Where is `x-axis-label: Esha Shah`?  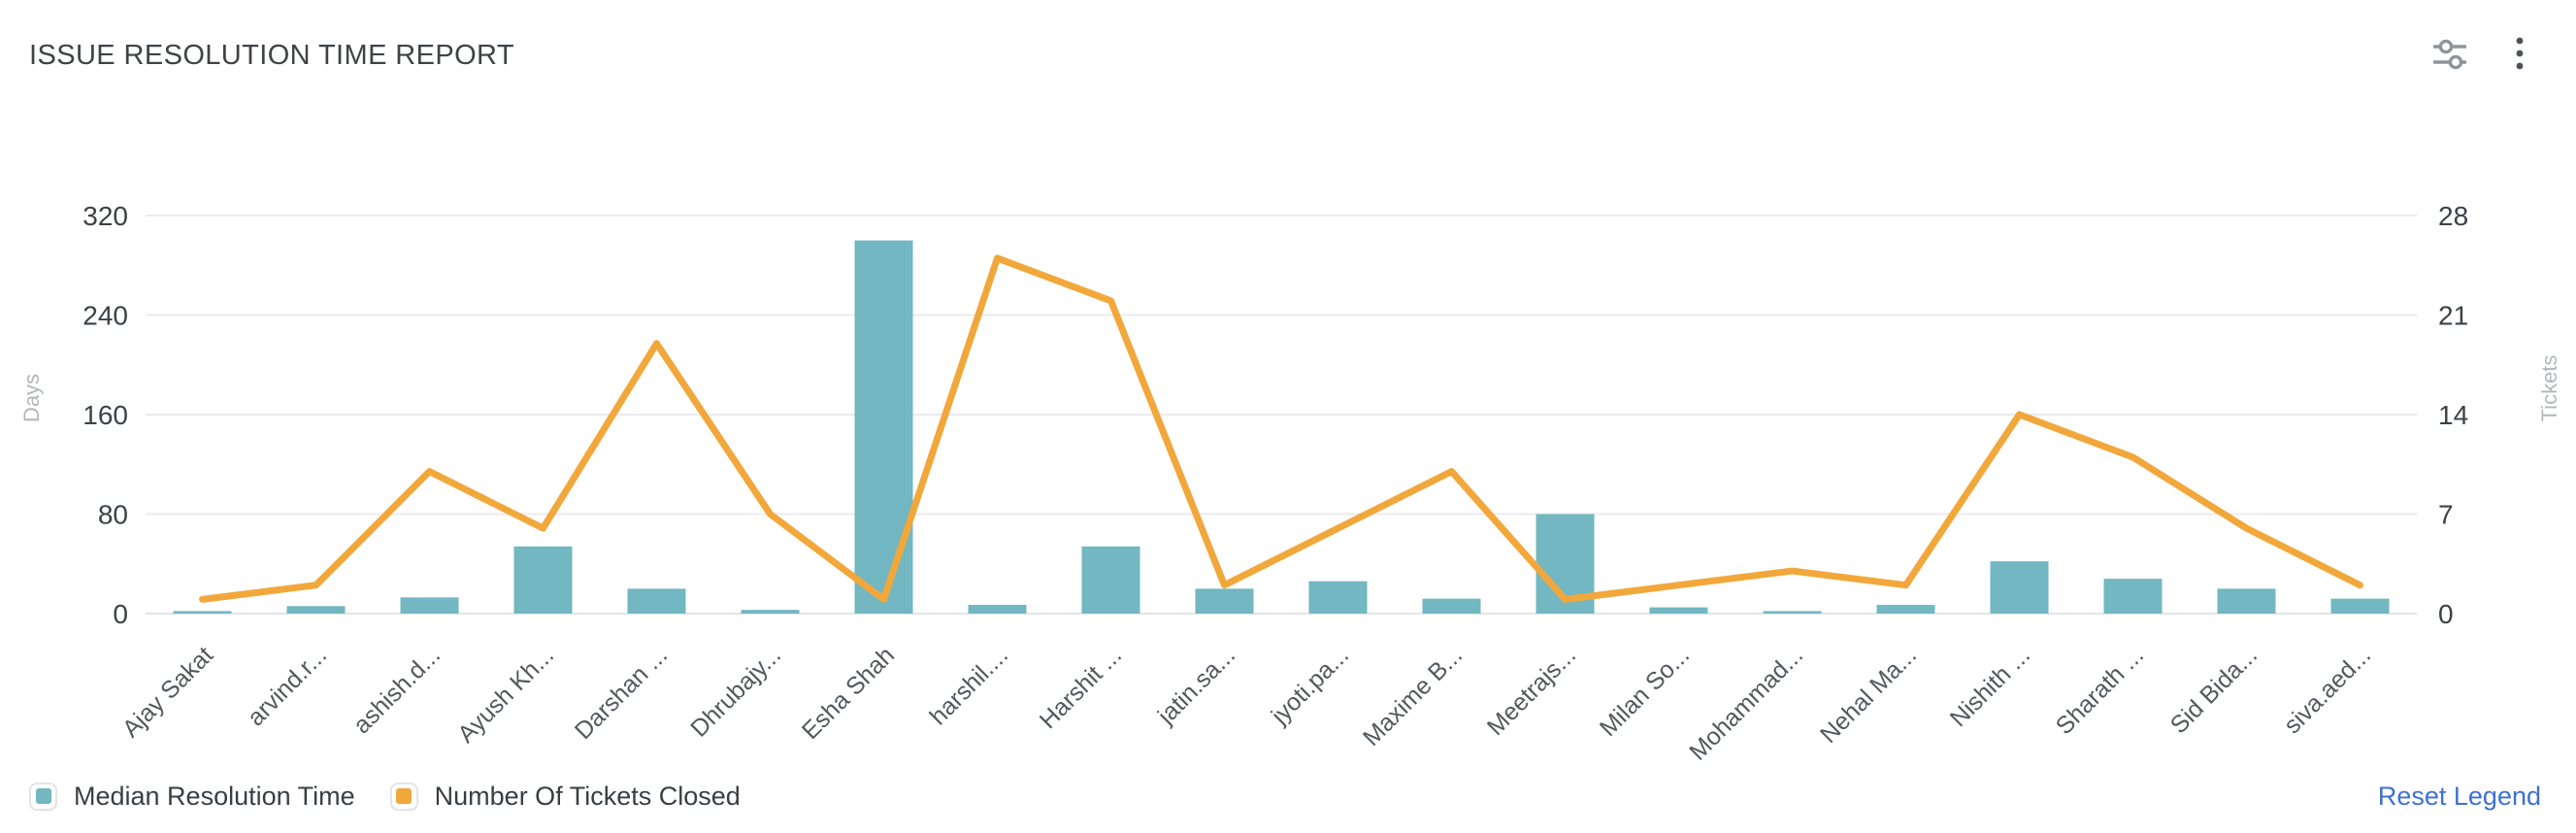 x-axis-label: Esha Shah is located at coordinates (848, 694).